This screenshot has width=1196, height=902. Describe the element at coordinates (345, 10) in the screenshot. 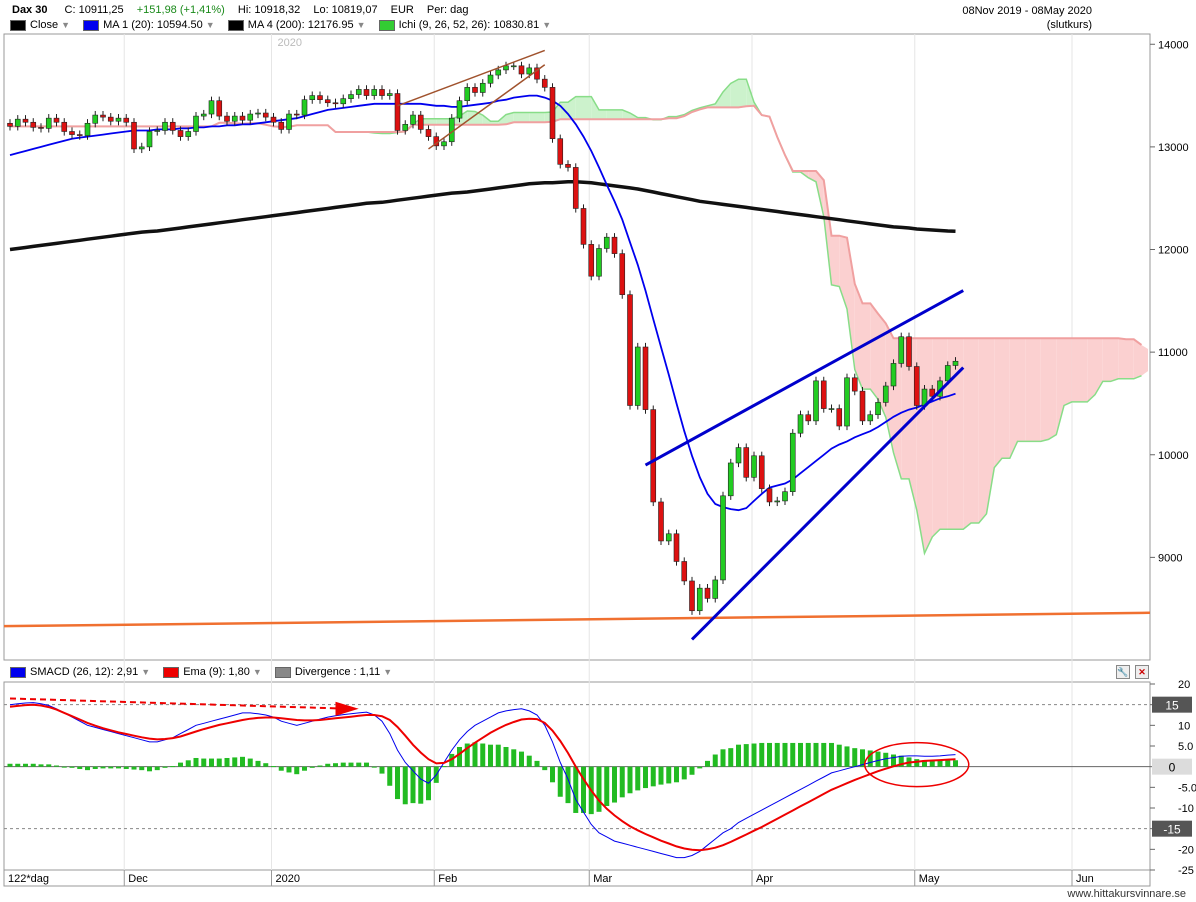

I see `low-value: Lo: 10819,07` at that location.